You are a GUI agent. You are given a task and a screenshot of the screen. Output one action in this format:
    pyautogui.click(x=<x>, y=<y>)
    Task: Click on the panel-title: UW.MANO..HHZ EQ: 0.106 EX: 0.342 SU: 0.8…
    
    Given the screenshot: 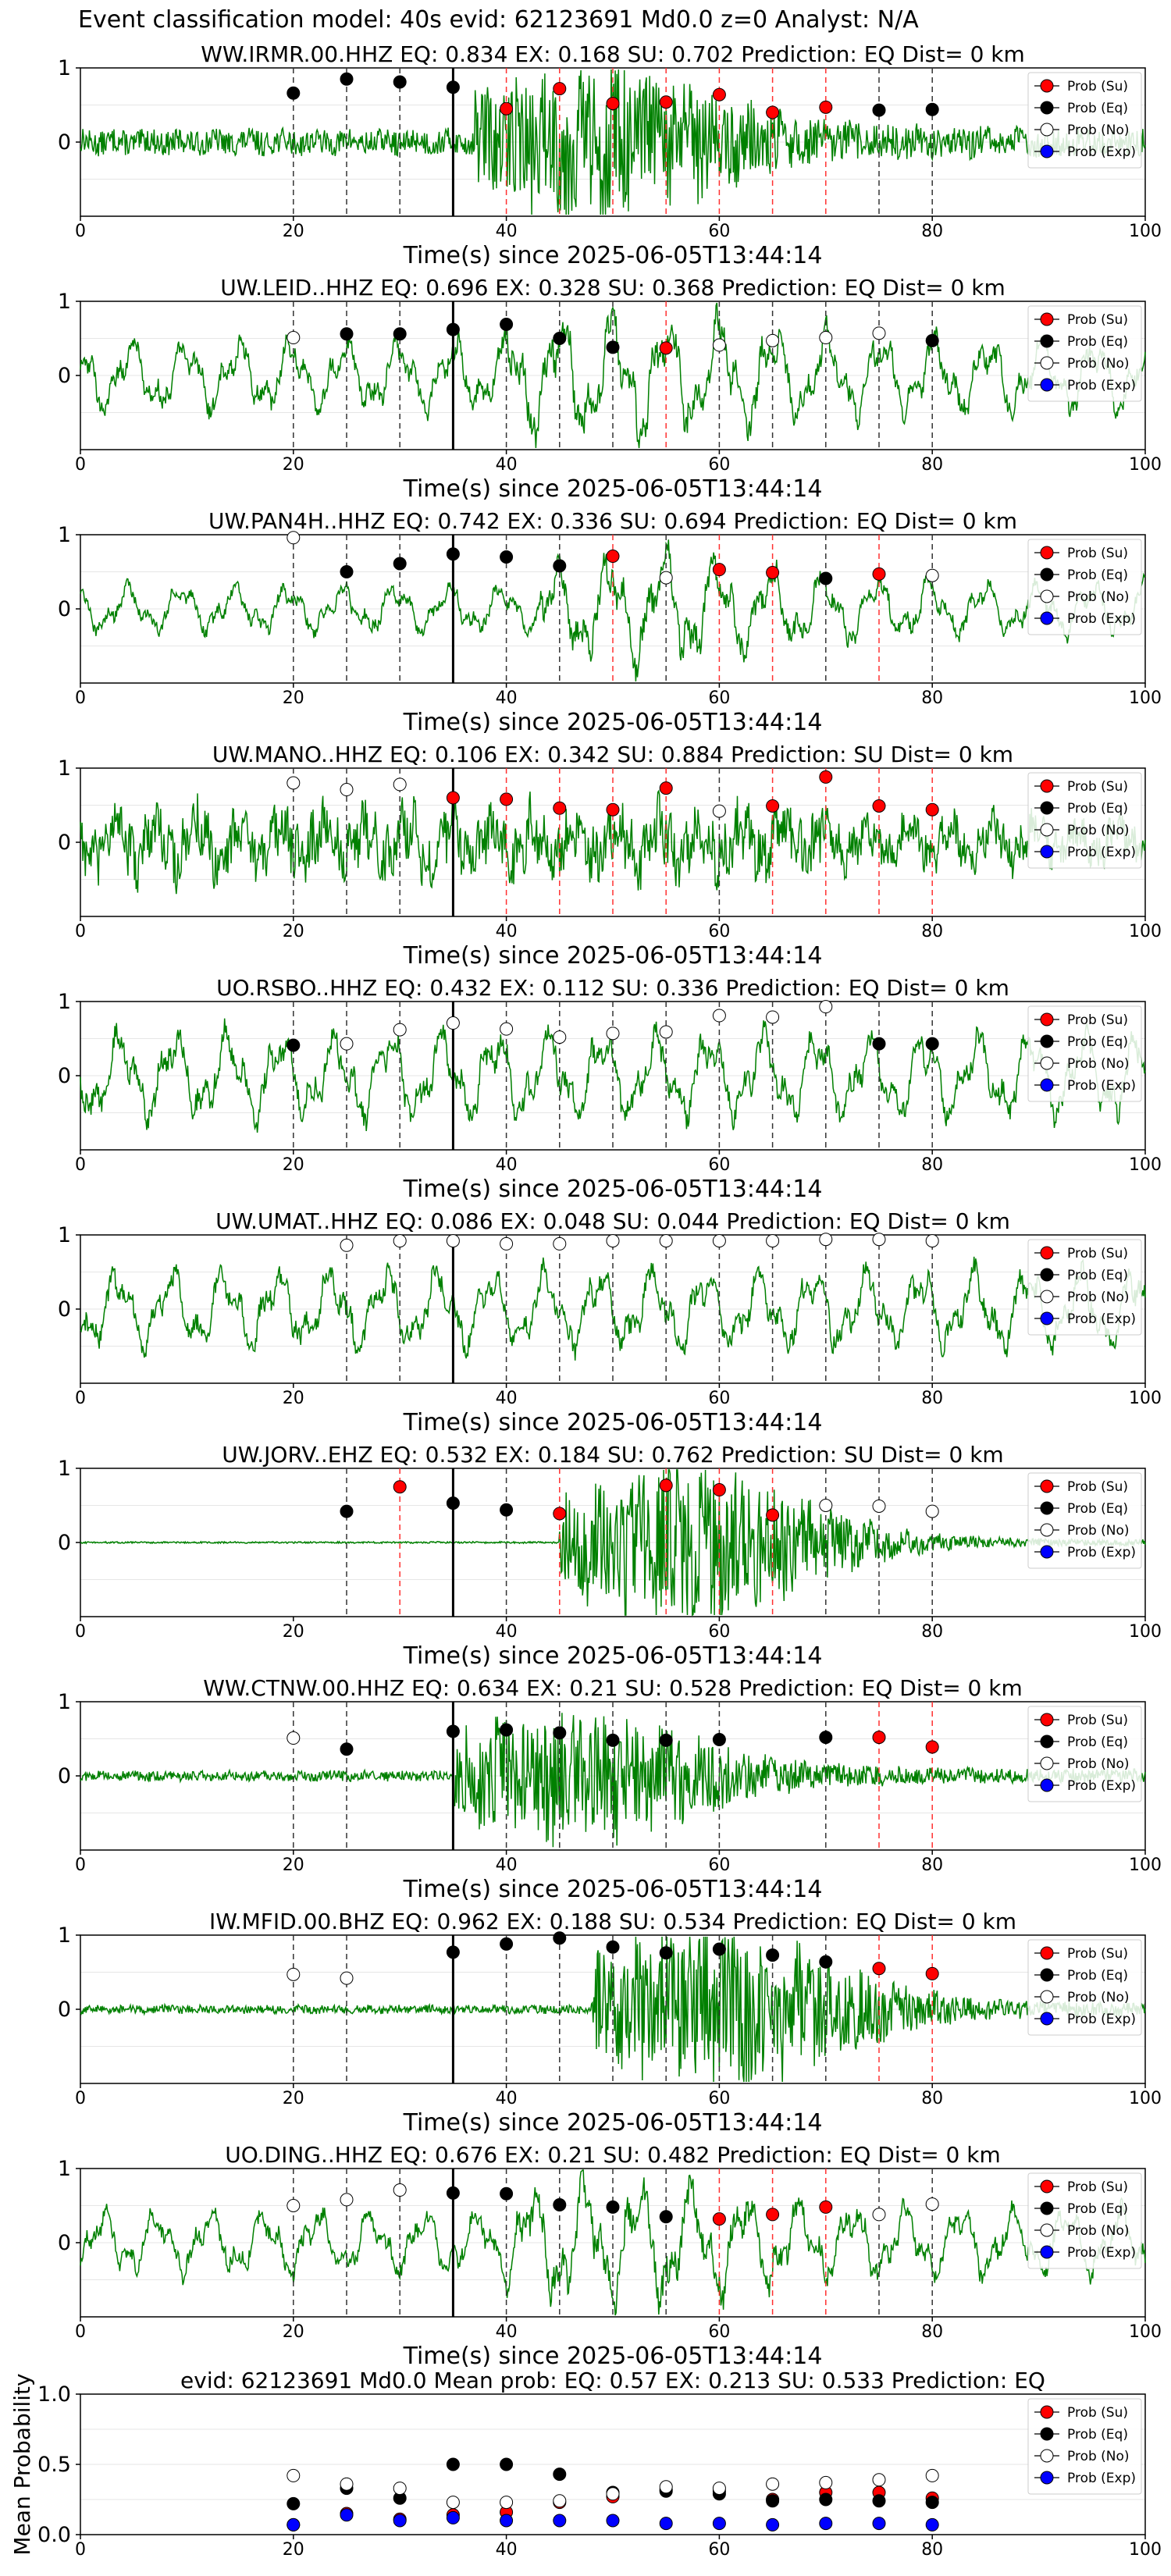 What is the action you would take?
    pyautogui.click(x=612, y=754)
    